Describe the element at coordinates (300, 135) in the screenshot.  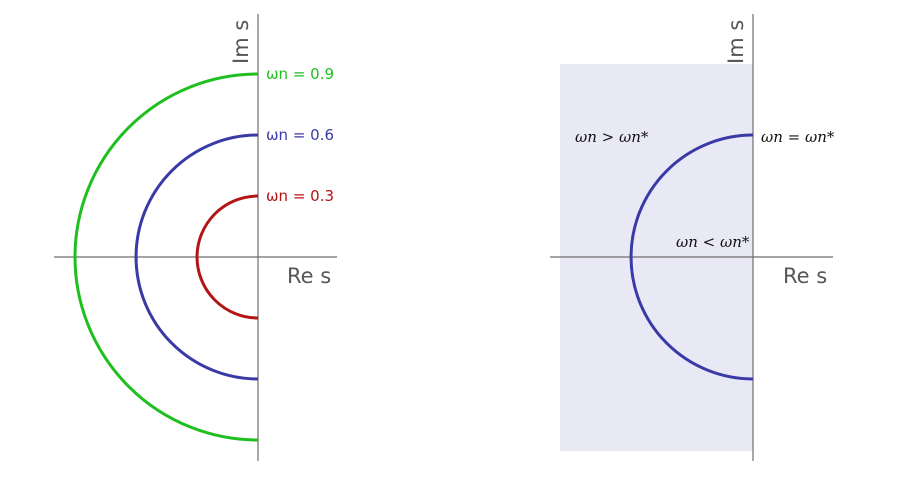
I see `label-omega-0-6: ωn = 0.6` at that location.